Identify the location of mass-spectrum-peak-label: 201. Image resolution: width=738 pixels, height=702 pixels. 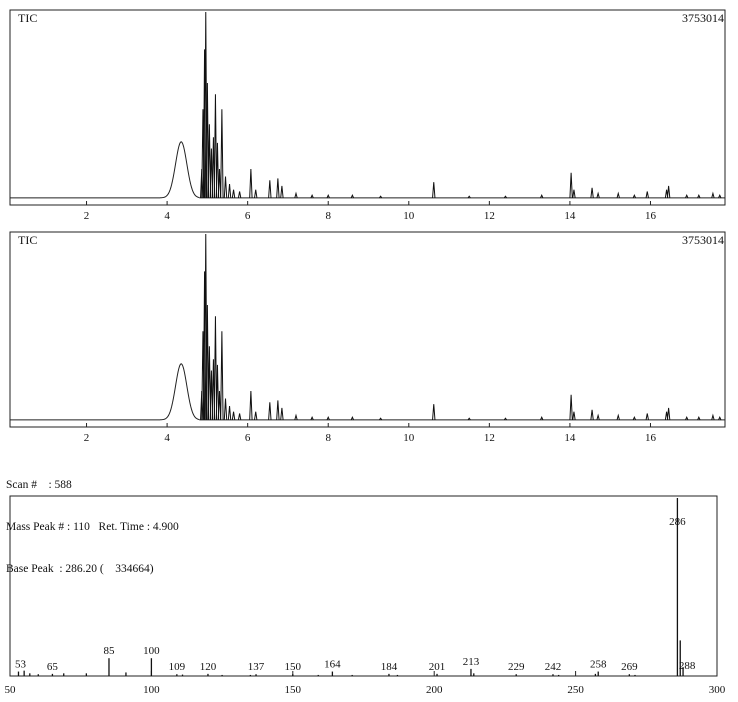
(437, 667).